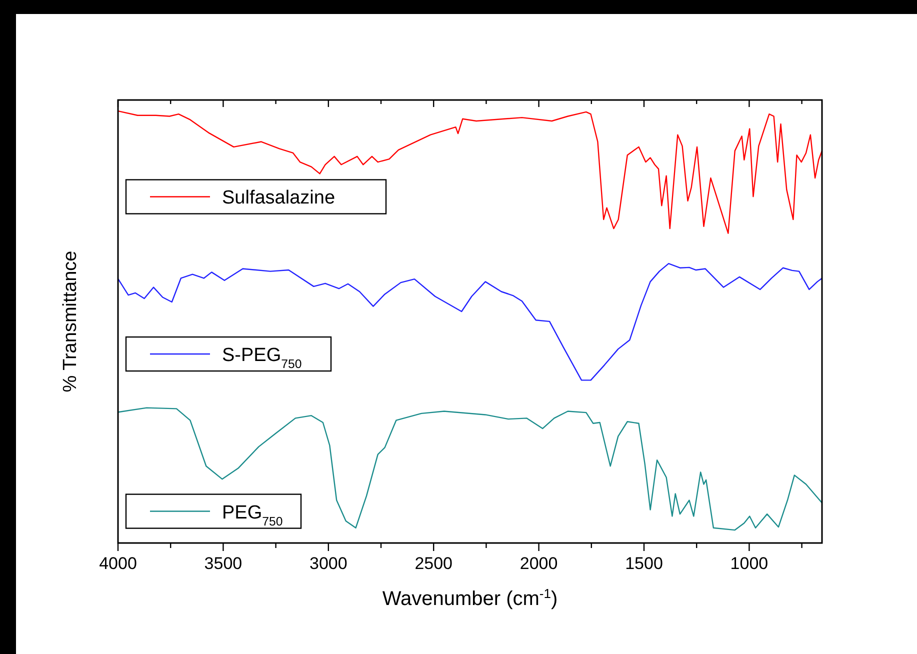 The width and height of the screenshot is (917, 654). I want to click on x-tick-label: 2000, so click(539, 563).